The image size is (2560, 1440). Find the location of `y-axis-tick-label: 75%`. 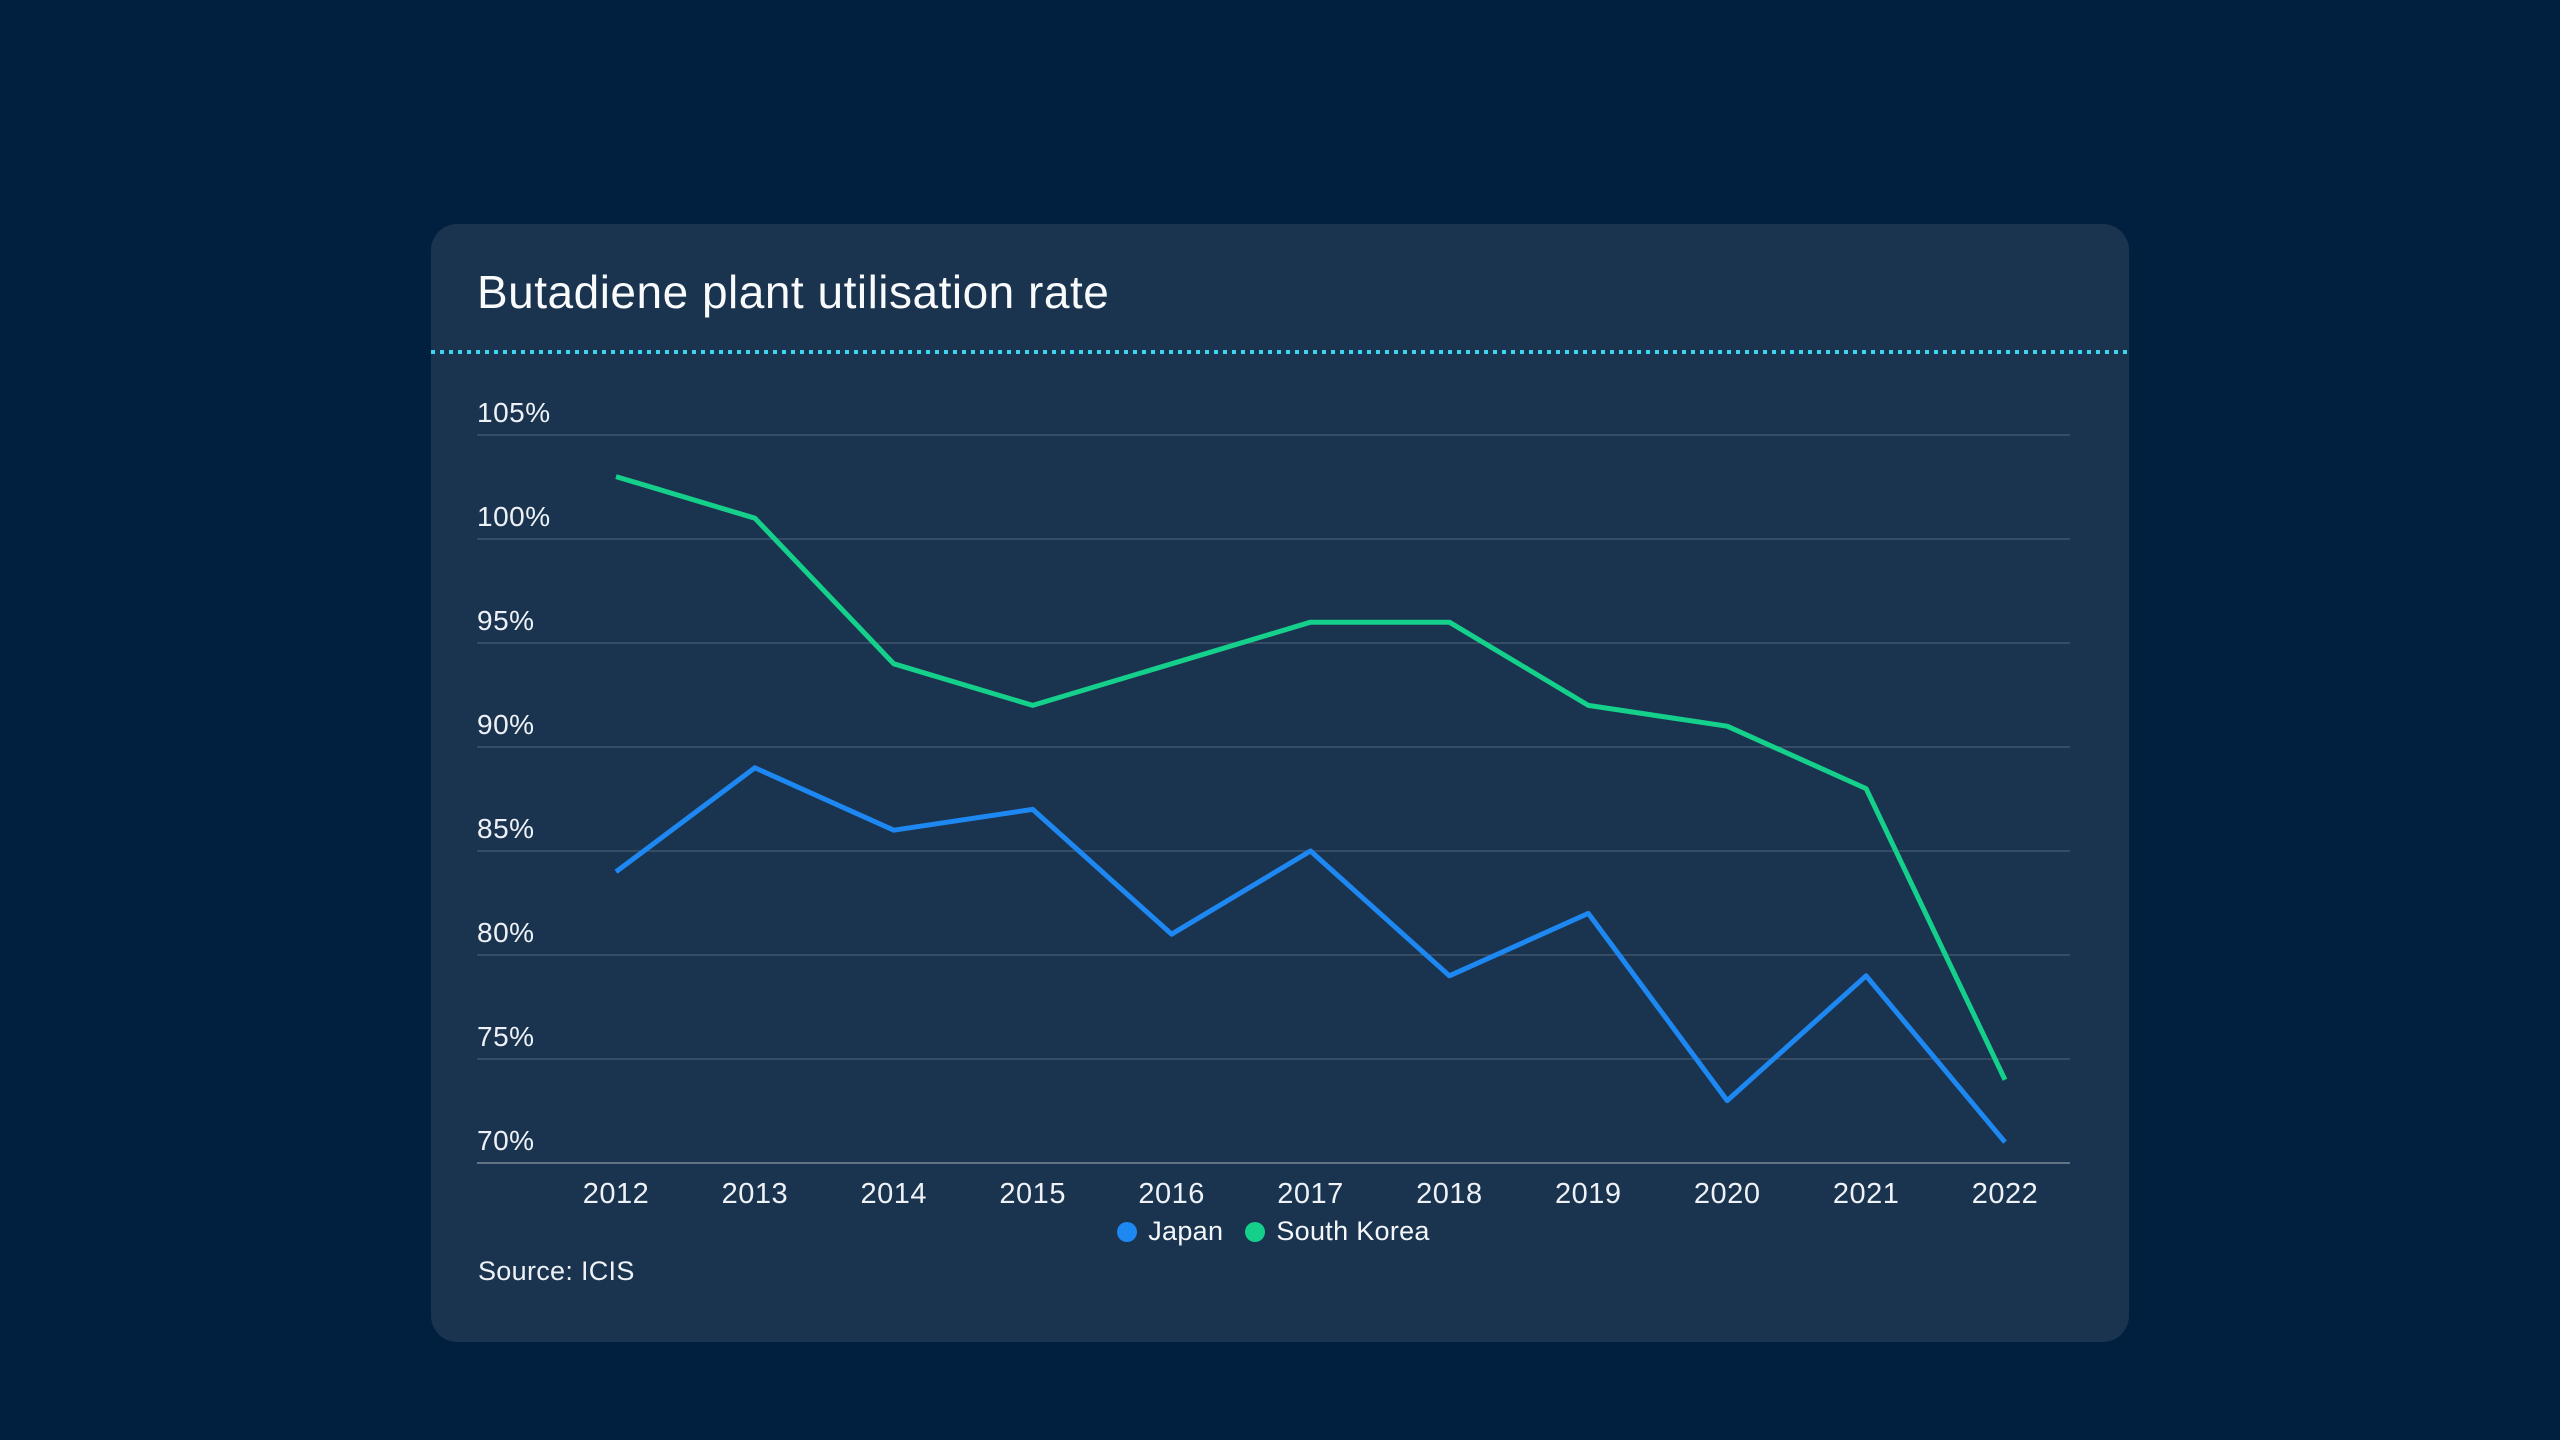

y-axis-tick-label: 75% is located at coordinates (506, 1036).